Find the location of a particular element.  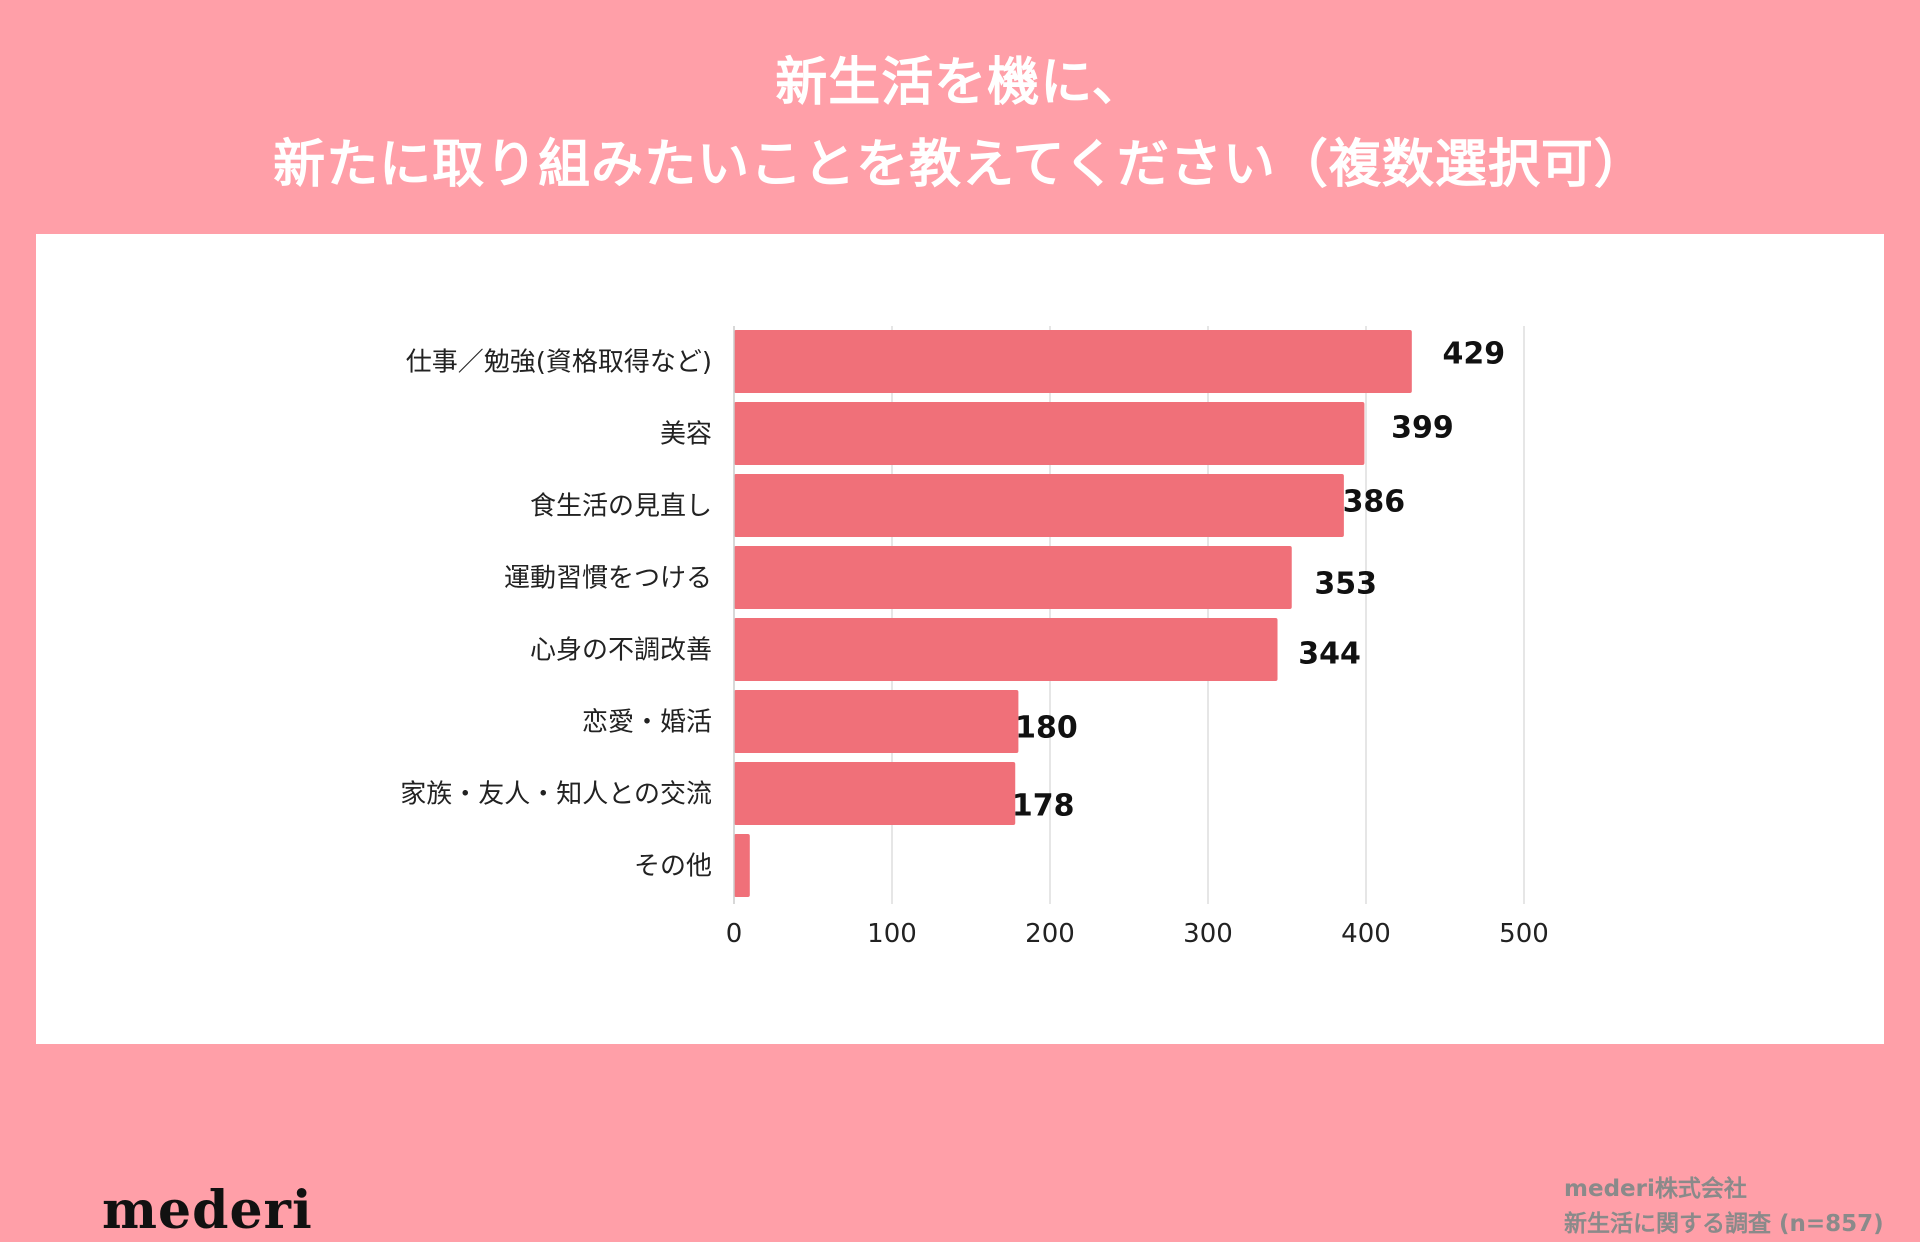

category-label: 恋愛・婚活 is located at coordinates (647, 723).